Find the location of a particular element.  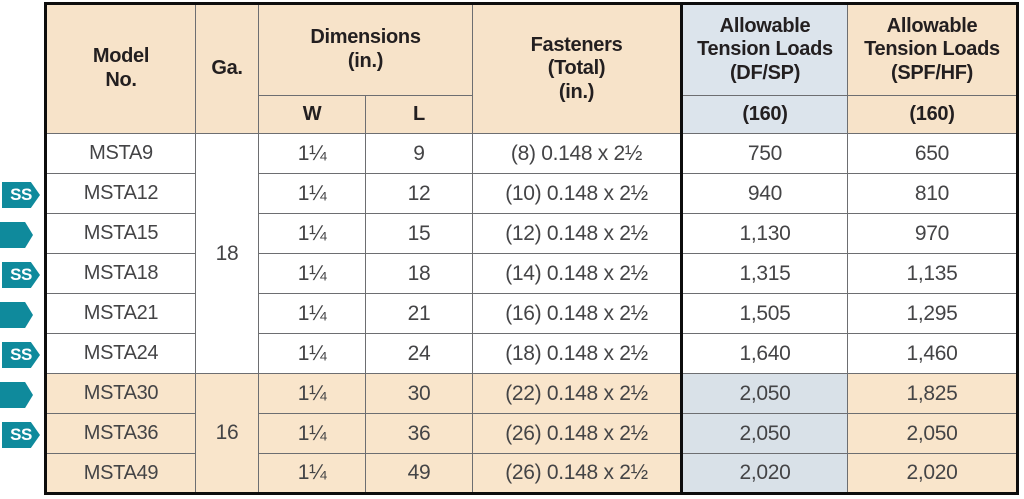

fasteners-cell: (22) 0.148 x 2½ is located at coordinates (577, 393).